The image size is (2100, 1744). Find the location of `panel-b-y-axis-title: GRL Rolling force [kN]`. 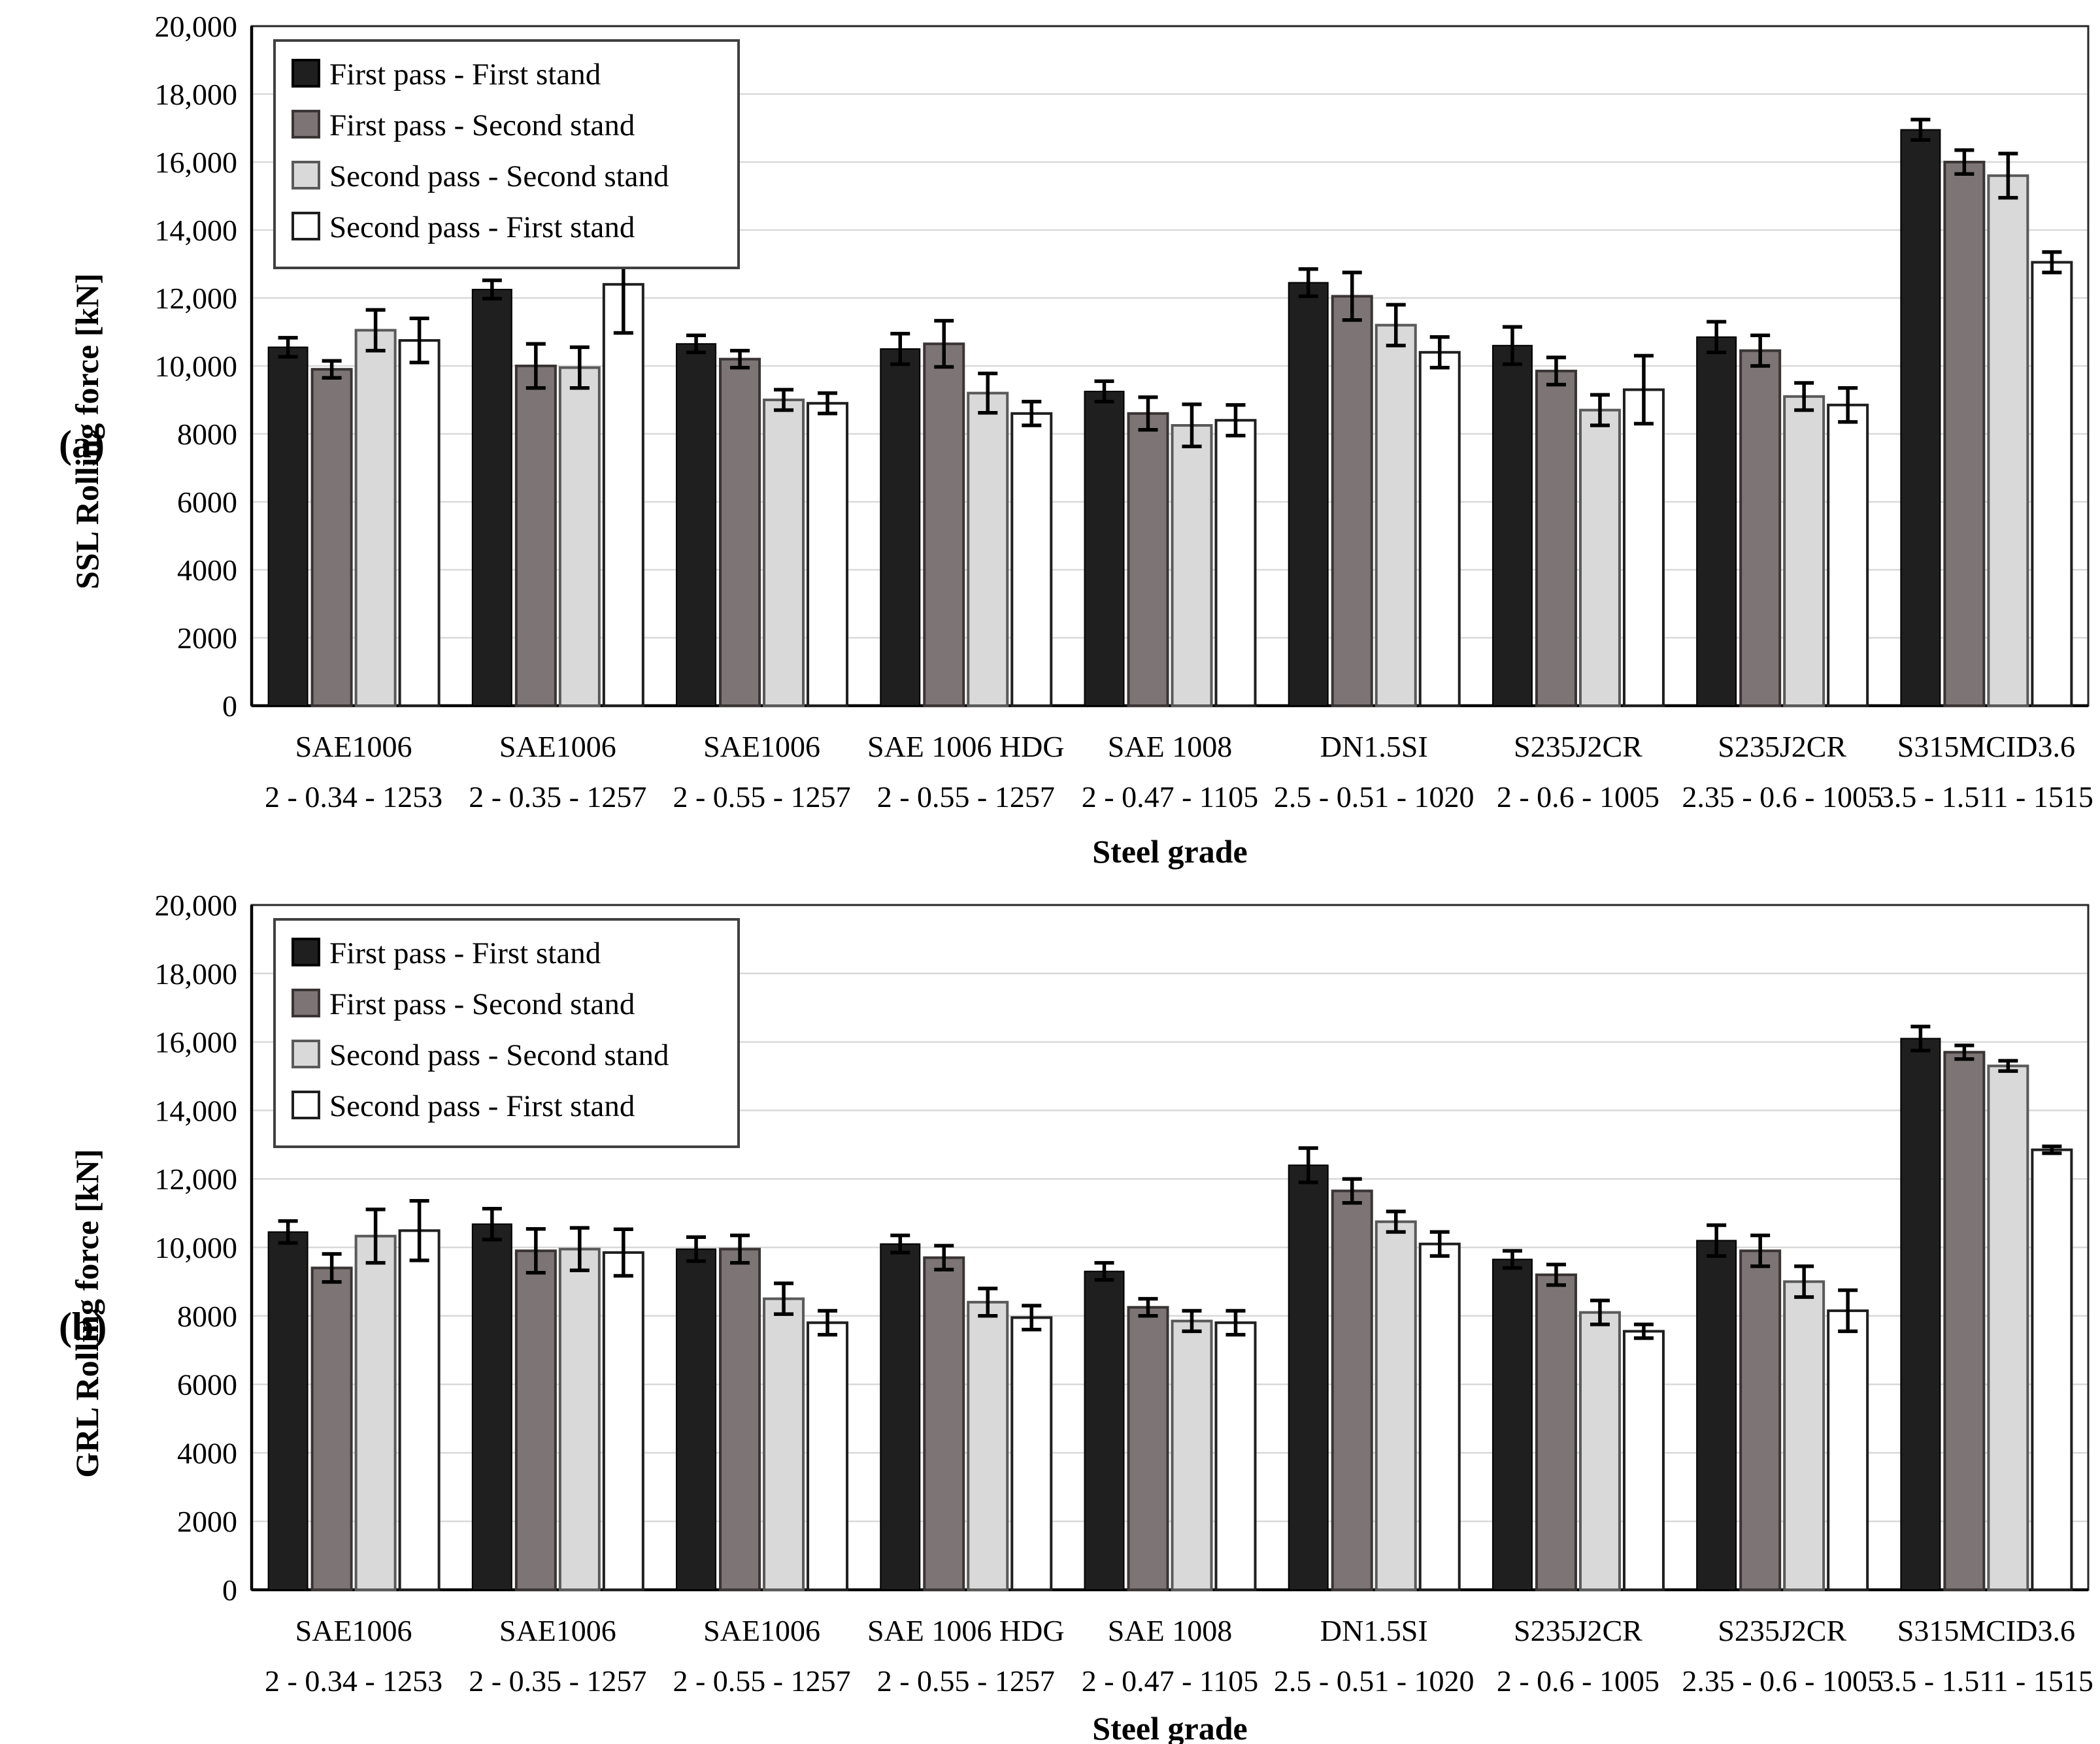

panel-b-y-axis-title: GRL Rolling force [kN] is located at coordinates (87, 1313).